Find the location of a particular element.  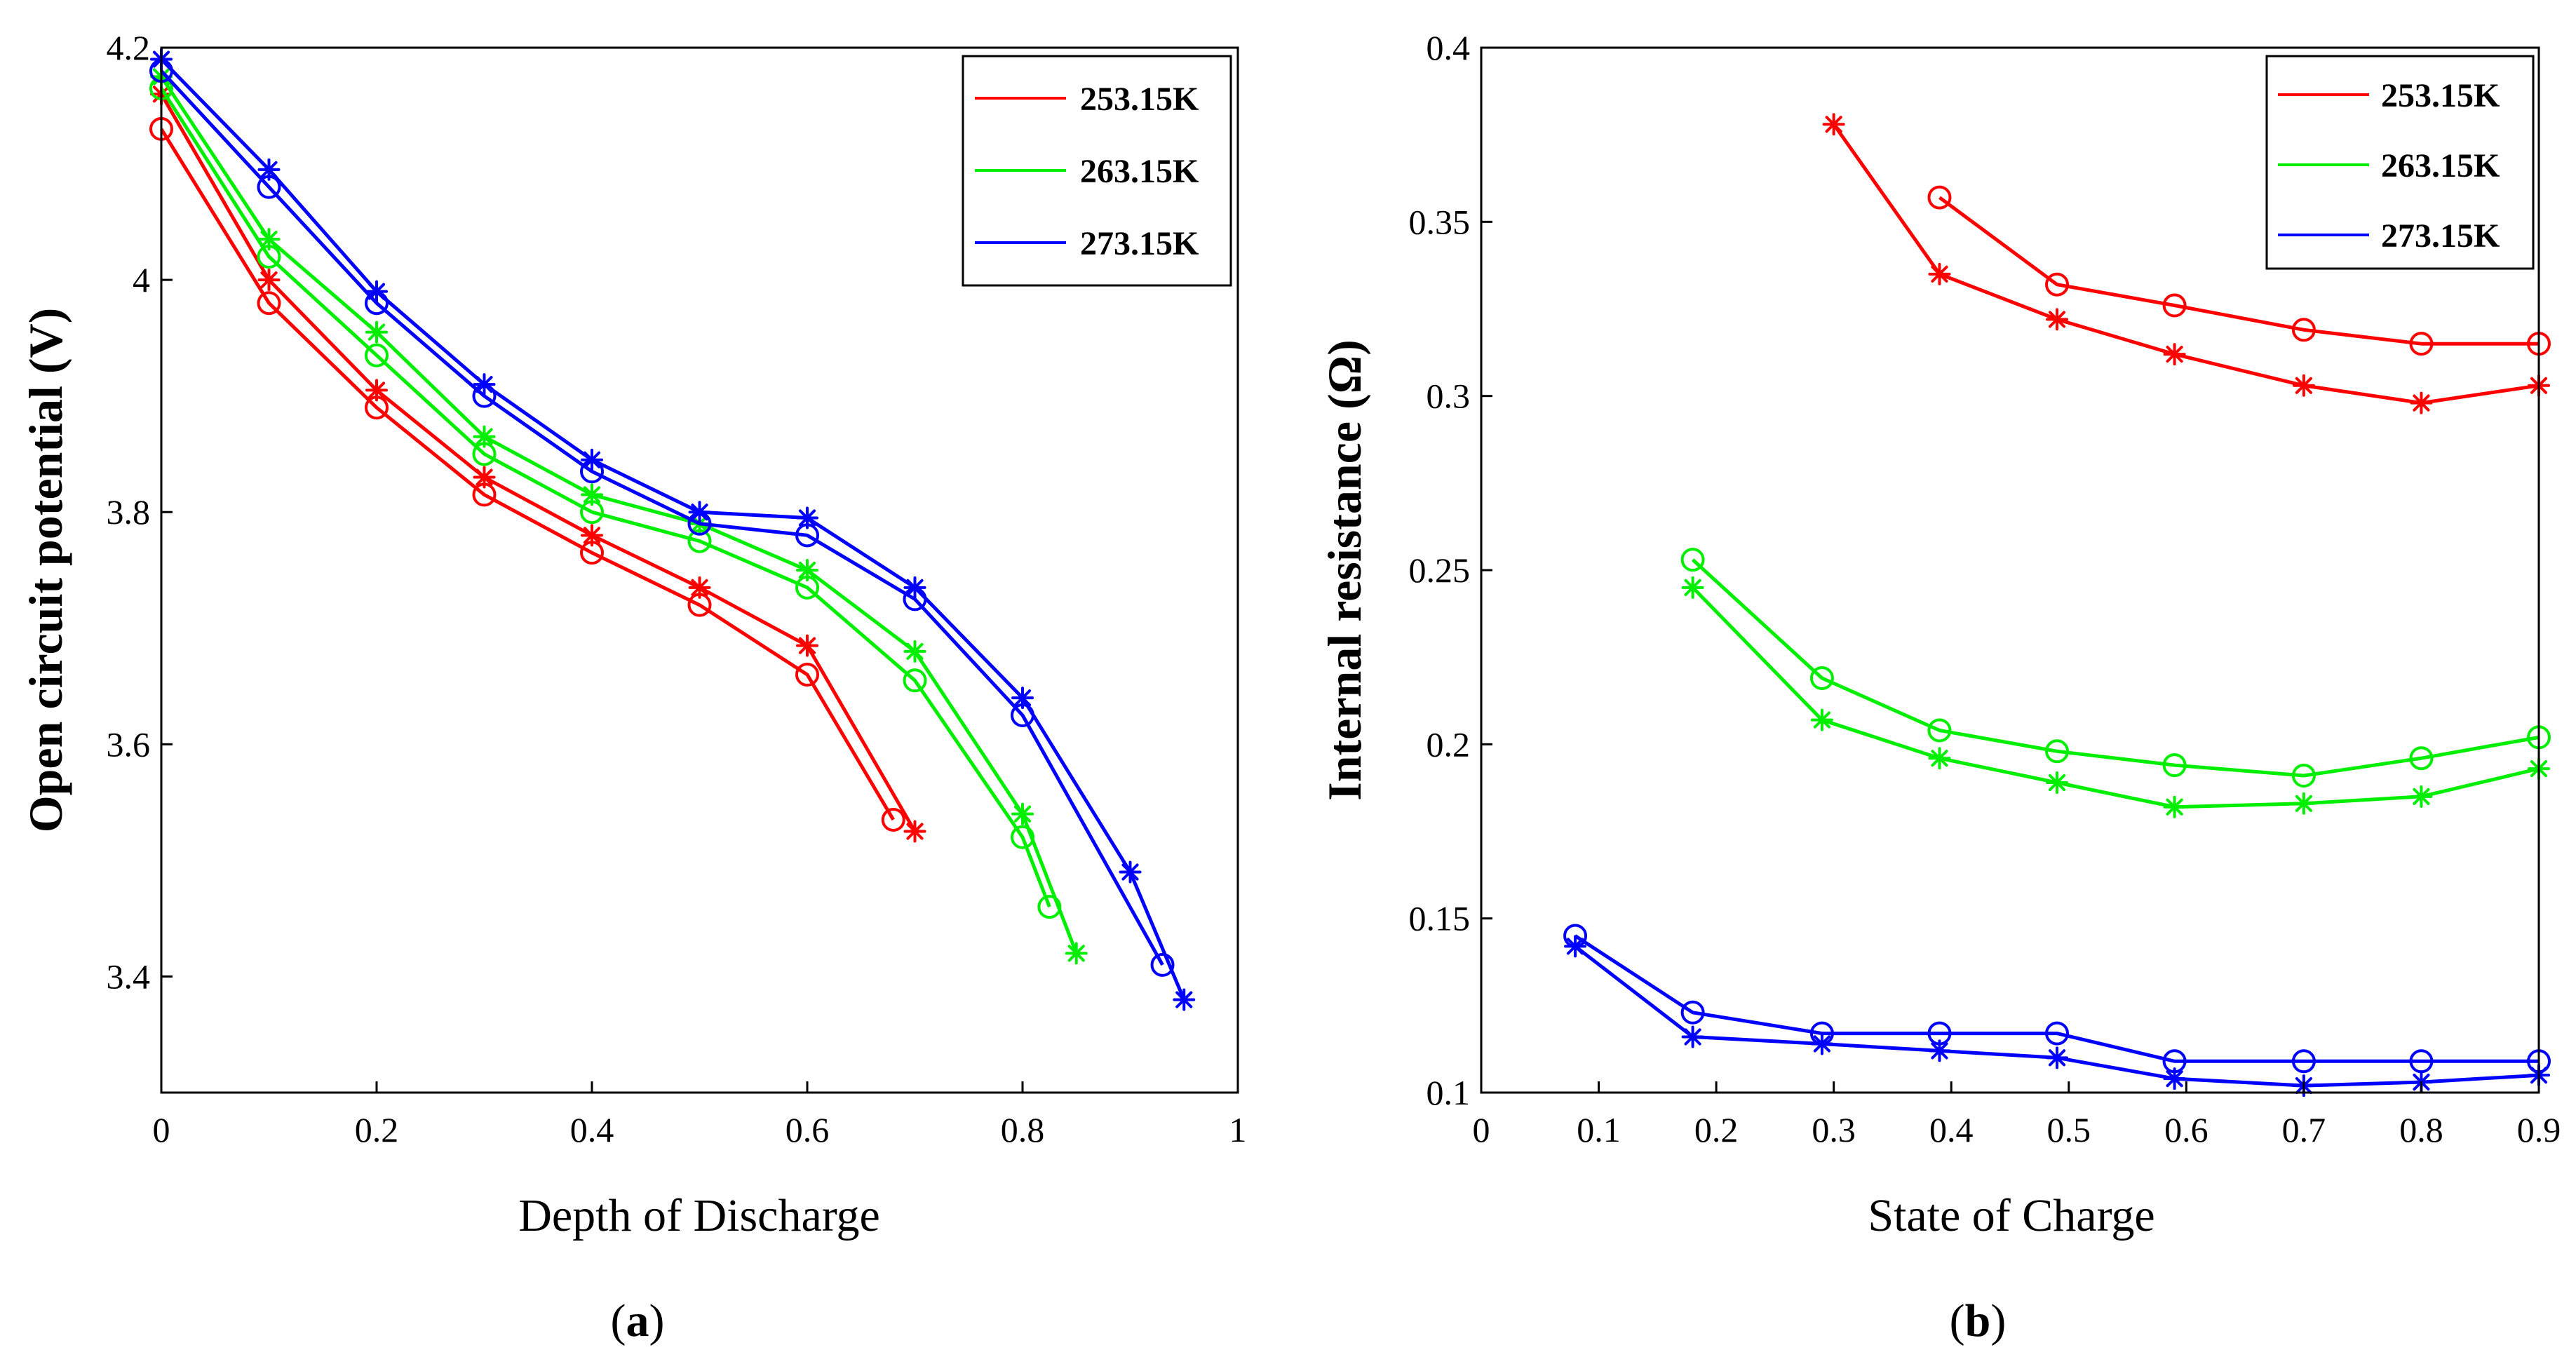

panel-a-caption: (a) is located at coordinates (638, 1320).